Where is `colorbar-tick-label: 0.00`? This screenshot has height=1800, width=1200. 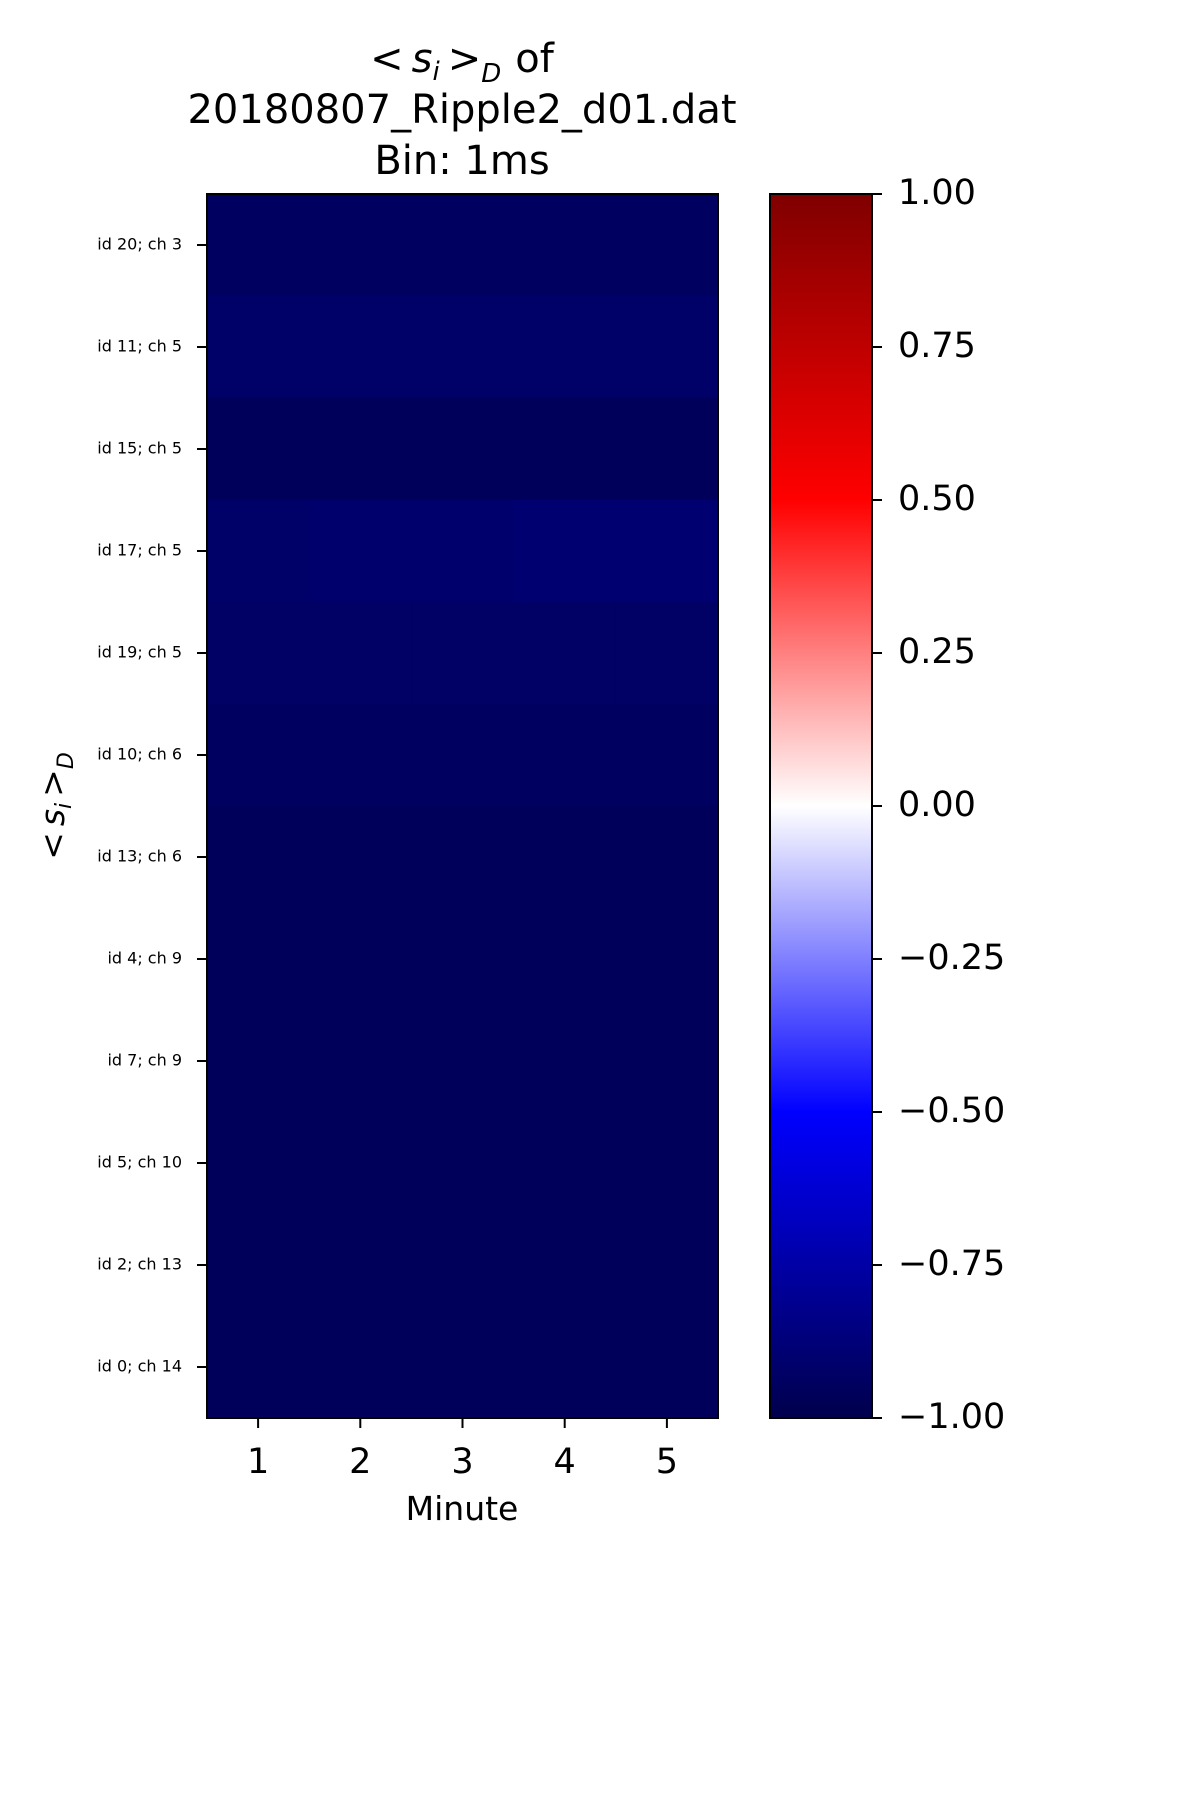
colorbar-tick-label: 0.00 is located at coordinates (937, 805).